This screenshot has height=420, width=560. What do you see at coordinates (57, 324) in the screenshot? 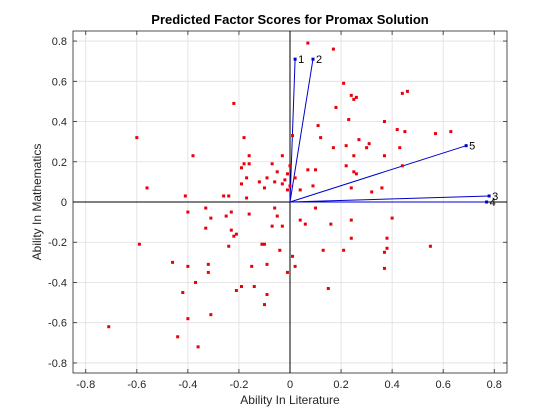
I see `y-tick-label: -0.6` at bounding box center [57, 324].